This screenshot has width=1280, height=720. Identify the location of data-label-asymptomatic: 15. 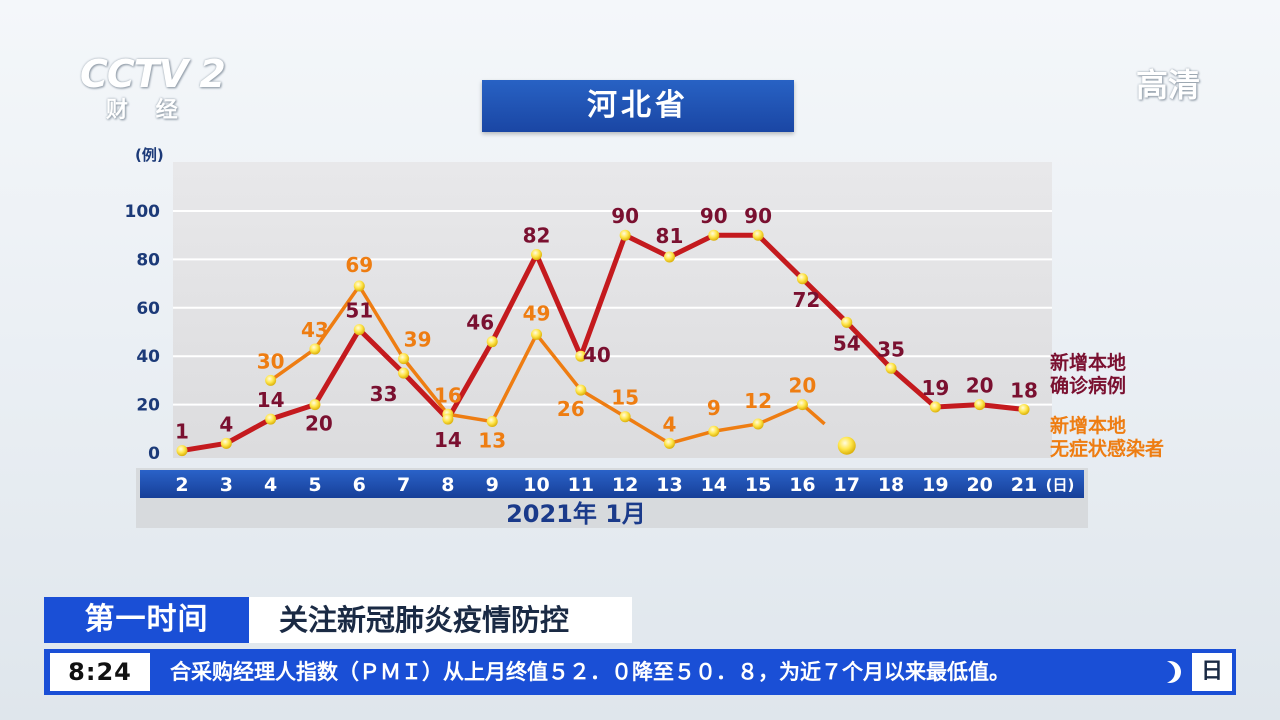
(625, 398).